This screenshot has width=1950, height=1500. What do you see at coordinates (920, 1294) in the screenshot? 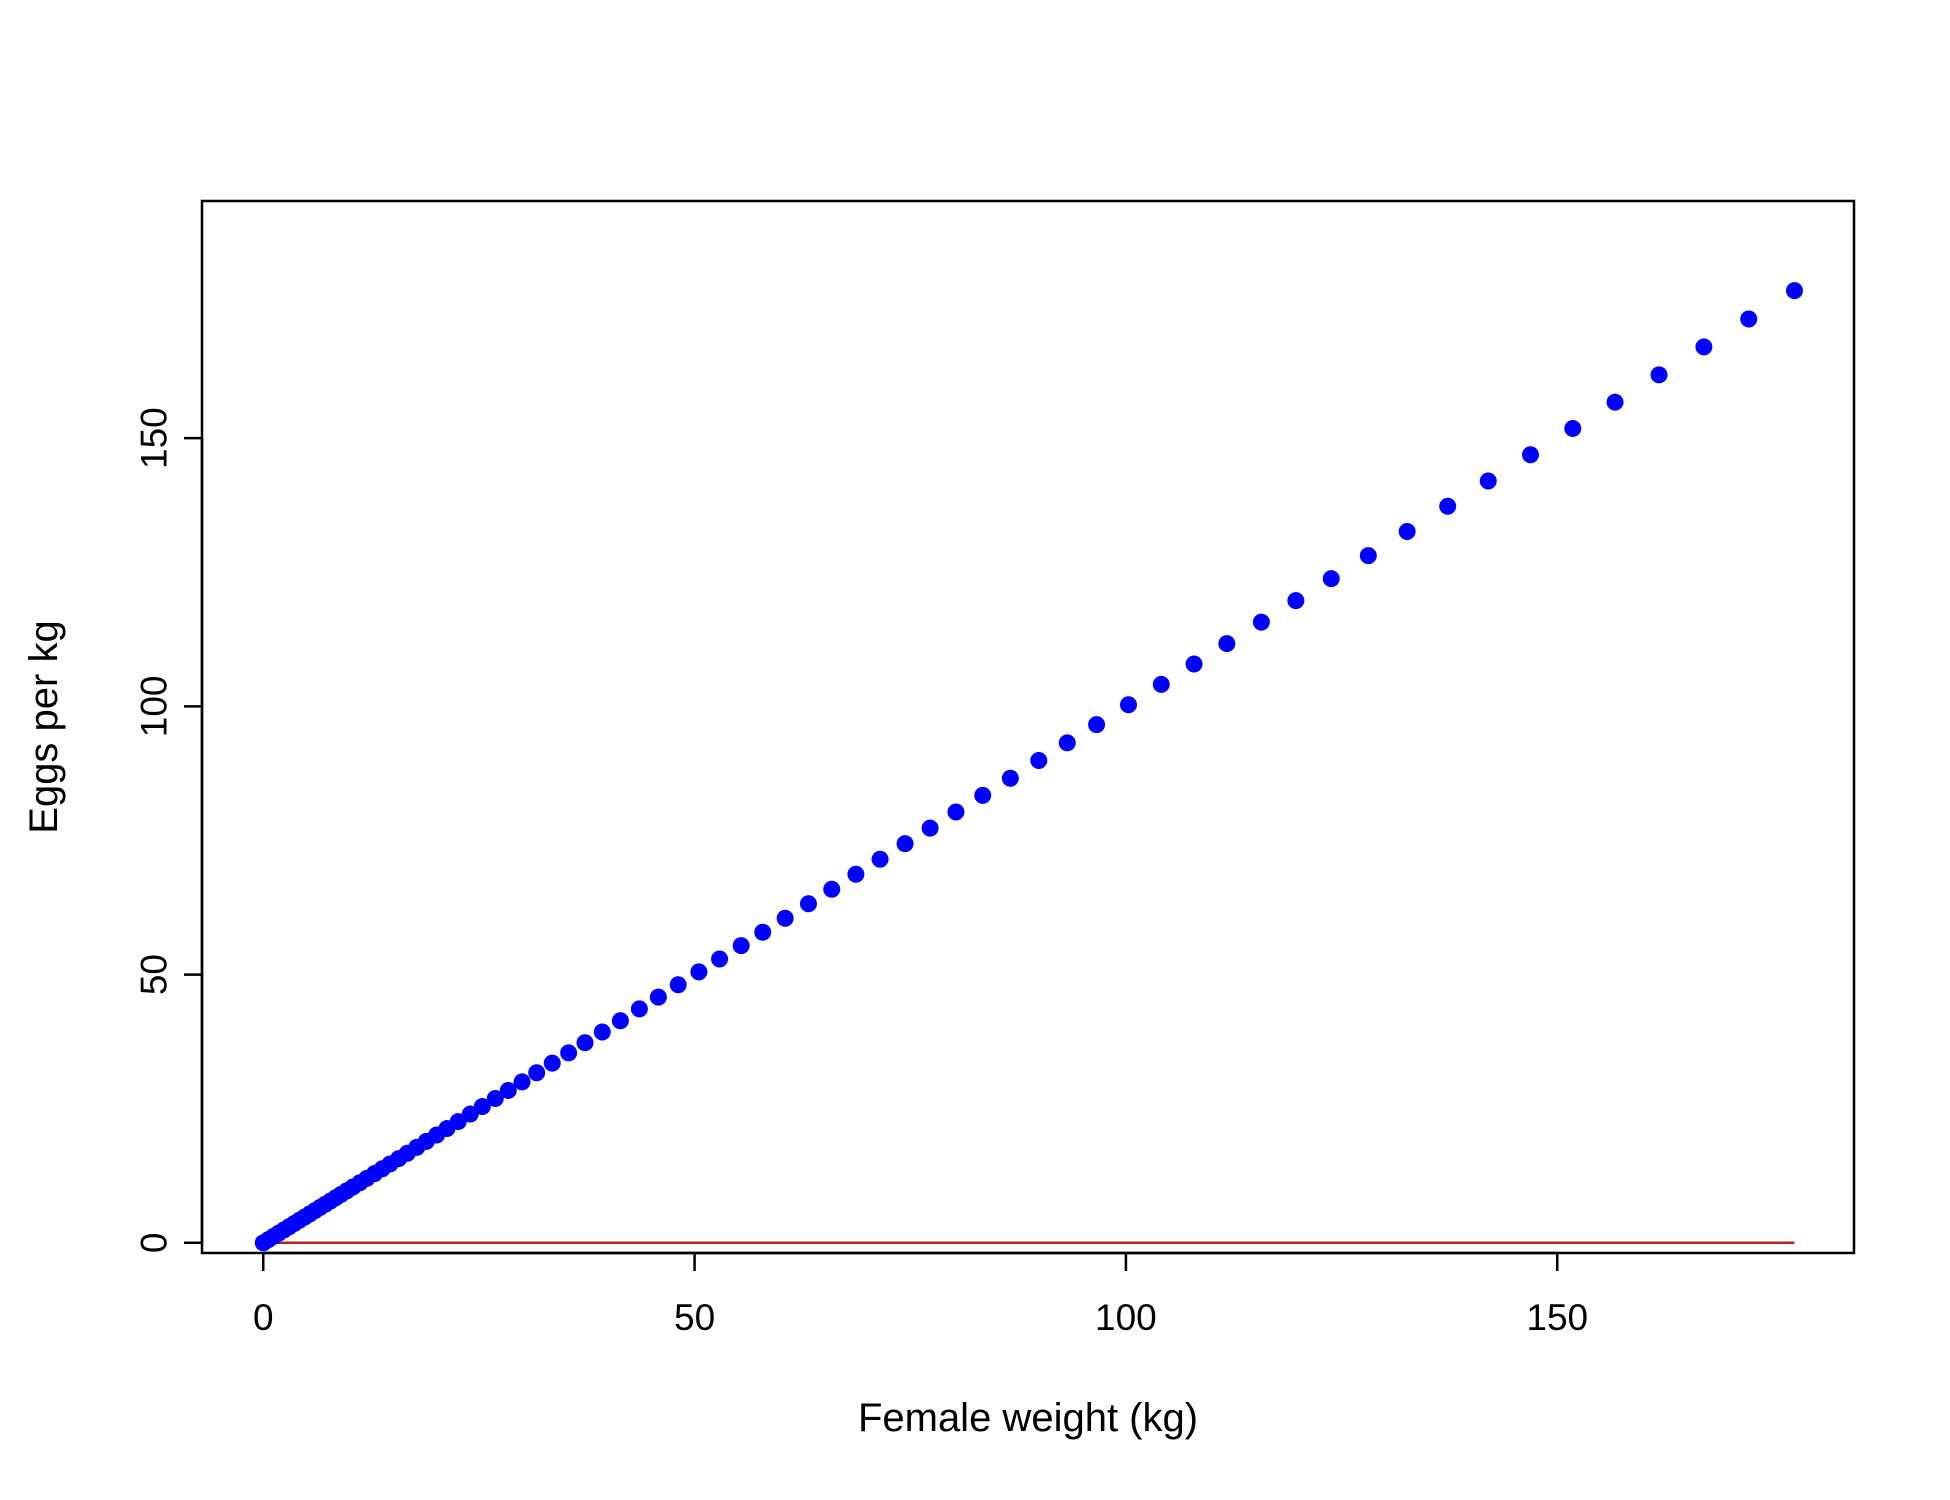
I see `x-axis: 0 50 100 150` at bounding box center [920, 1294].